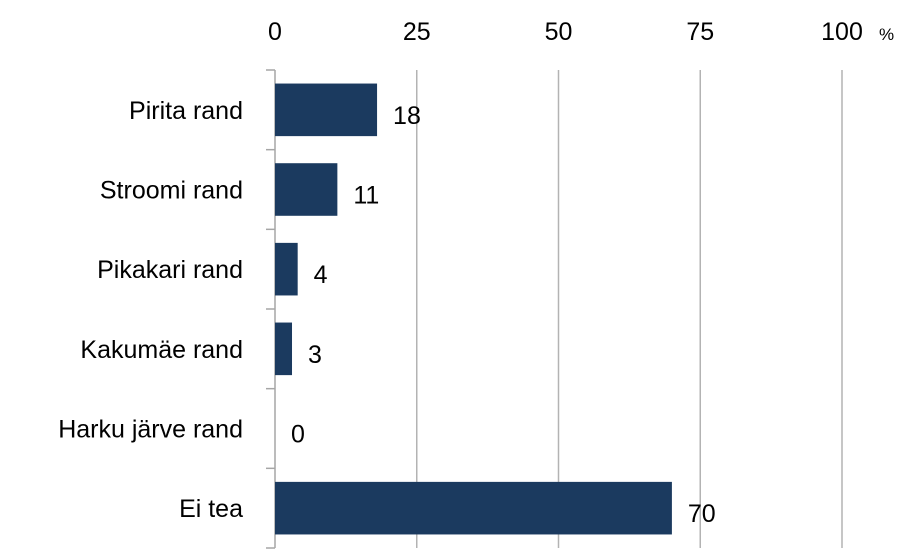  Describe the element at coordinates (275, 32) in the screenshot. I see `x-tick-label: 0` at that location.